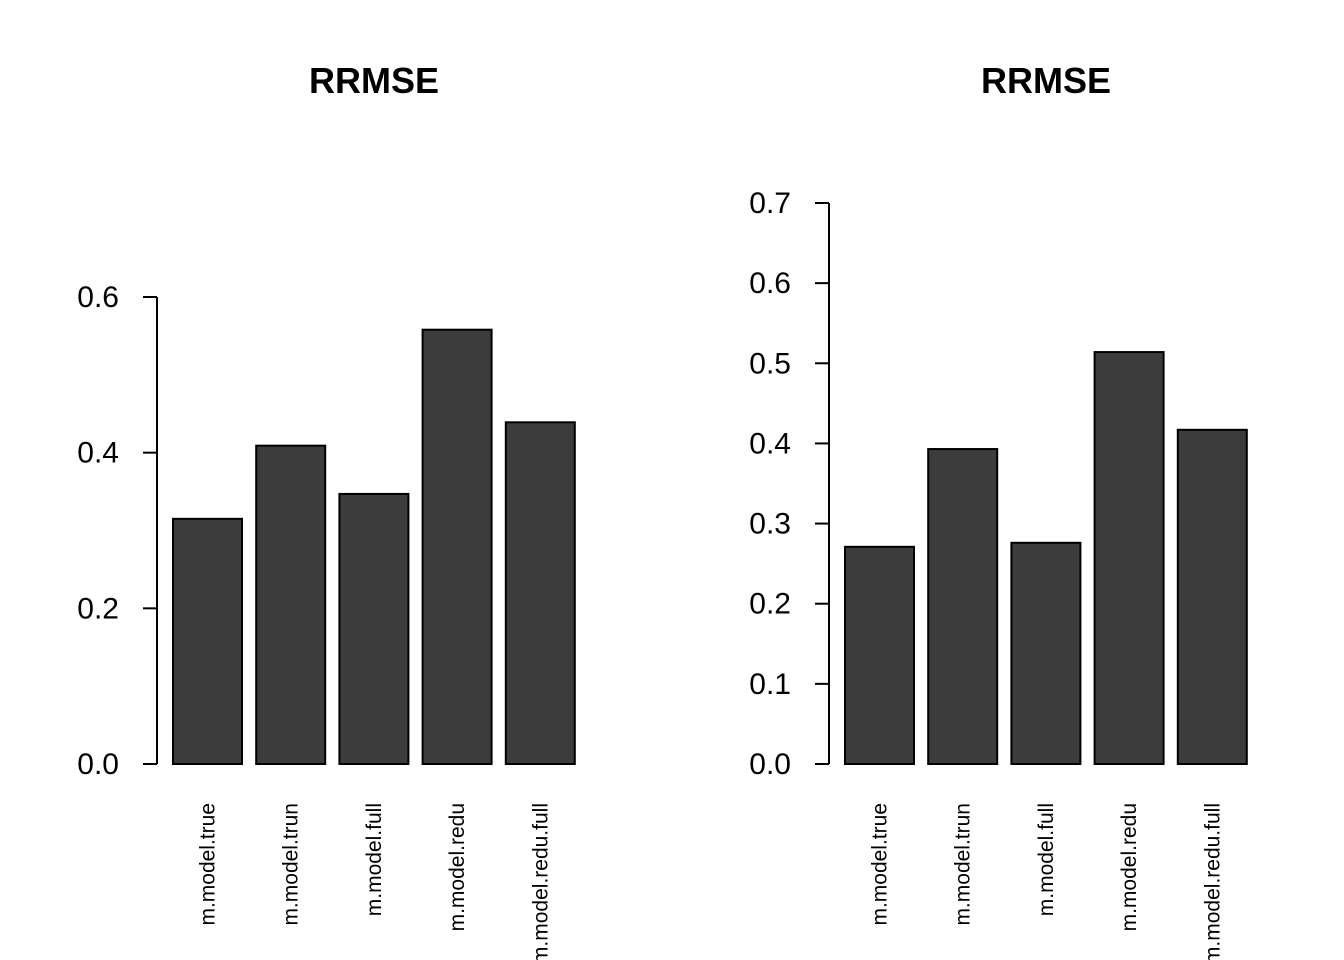  What do you see at coordinates (770, 524) in the screenshot?
I see `y-tick-label: 0.3` at bounding box center [770, 524].